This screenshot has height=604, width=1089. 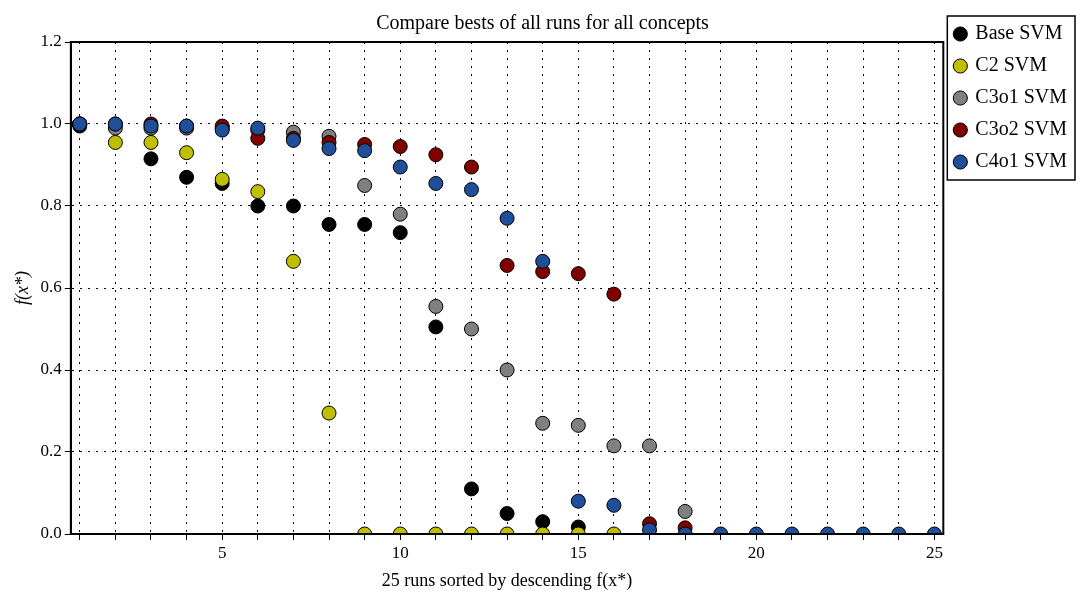 What do you see at coordinates (51, 287) in the screenshot?
I see `y-tick-label: 0.6` at bounding box center [51, 287].